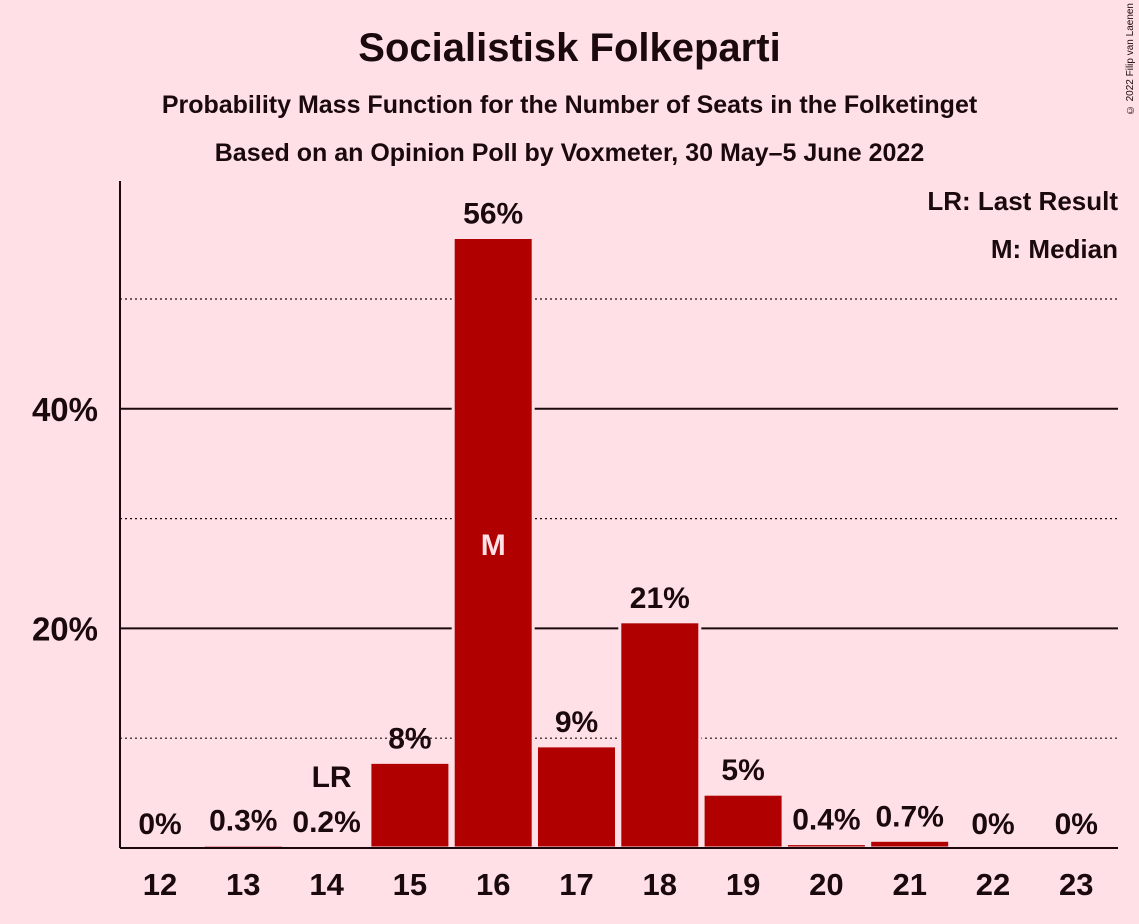 Image resolution: width=1139 pixels, height=924 pixels. What do you see at coordinates (992, 824) in the screenshot?
I see `value-label-22: 0%` at bounding box center [992, 824].